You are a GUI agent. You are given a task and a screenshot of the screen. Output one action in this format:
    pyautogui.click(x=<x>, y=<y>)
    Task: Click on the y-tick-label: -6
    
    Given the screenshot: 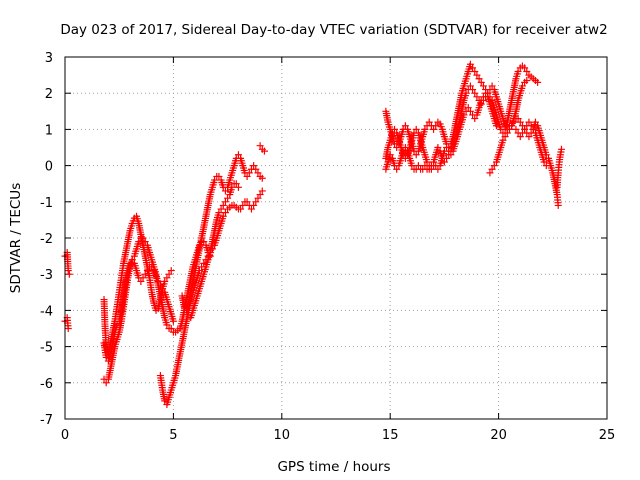 What is the action you would take?
    pyautogui.click(x=46, y=384)
    